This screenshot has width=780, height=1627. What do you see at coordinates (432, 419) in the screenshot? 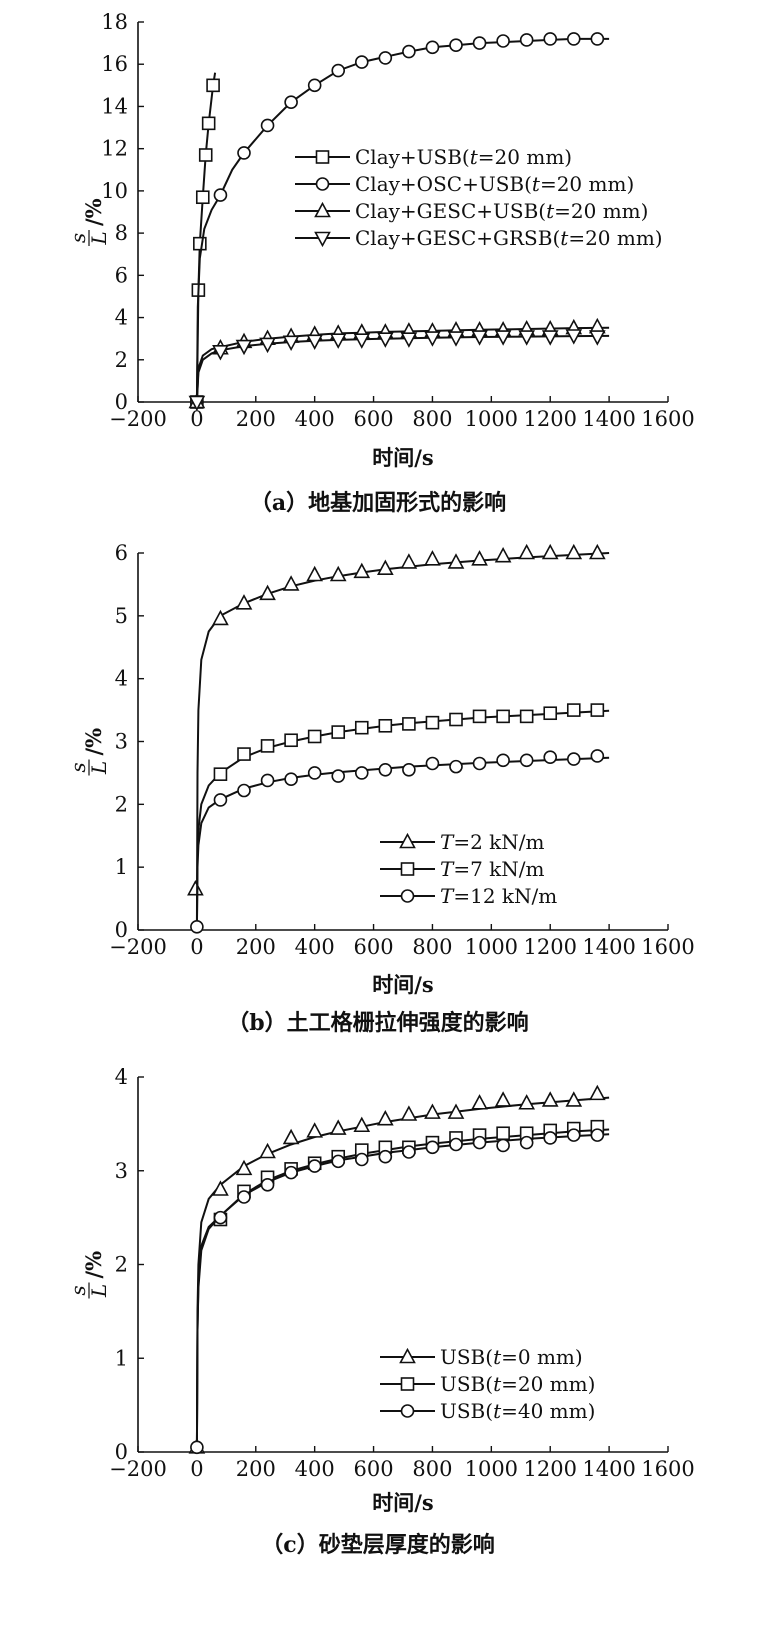
I see `x-tick-label: 800` at bounding box center [432, 419].